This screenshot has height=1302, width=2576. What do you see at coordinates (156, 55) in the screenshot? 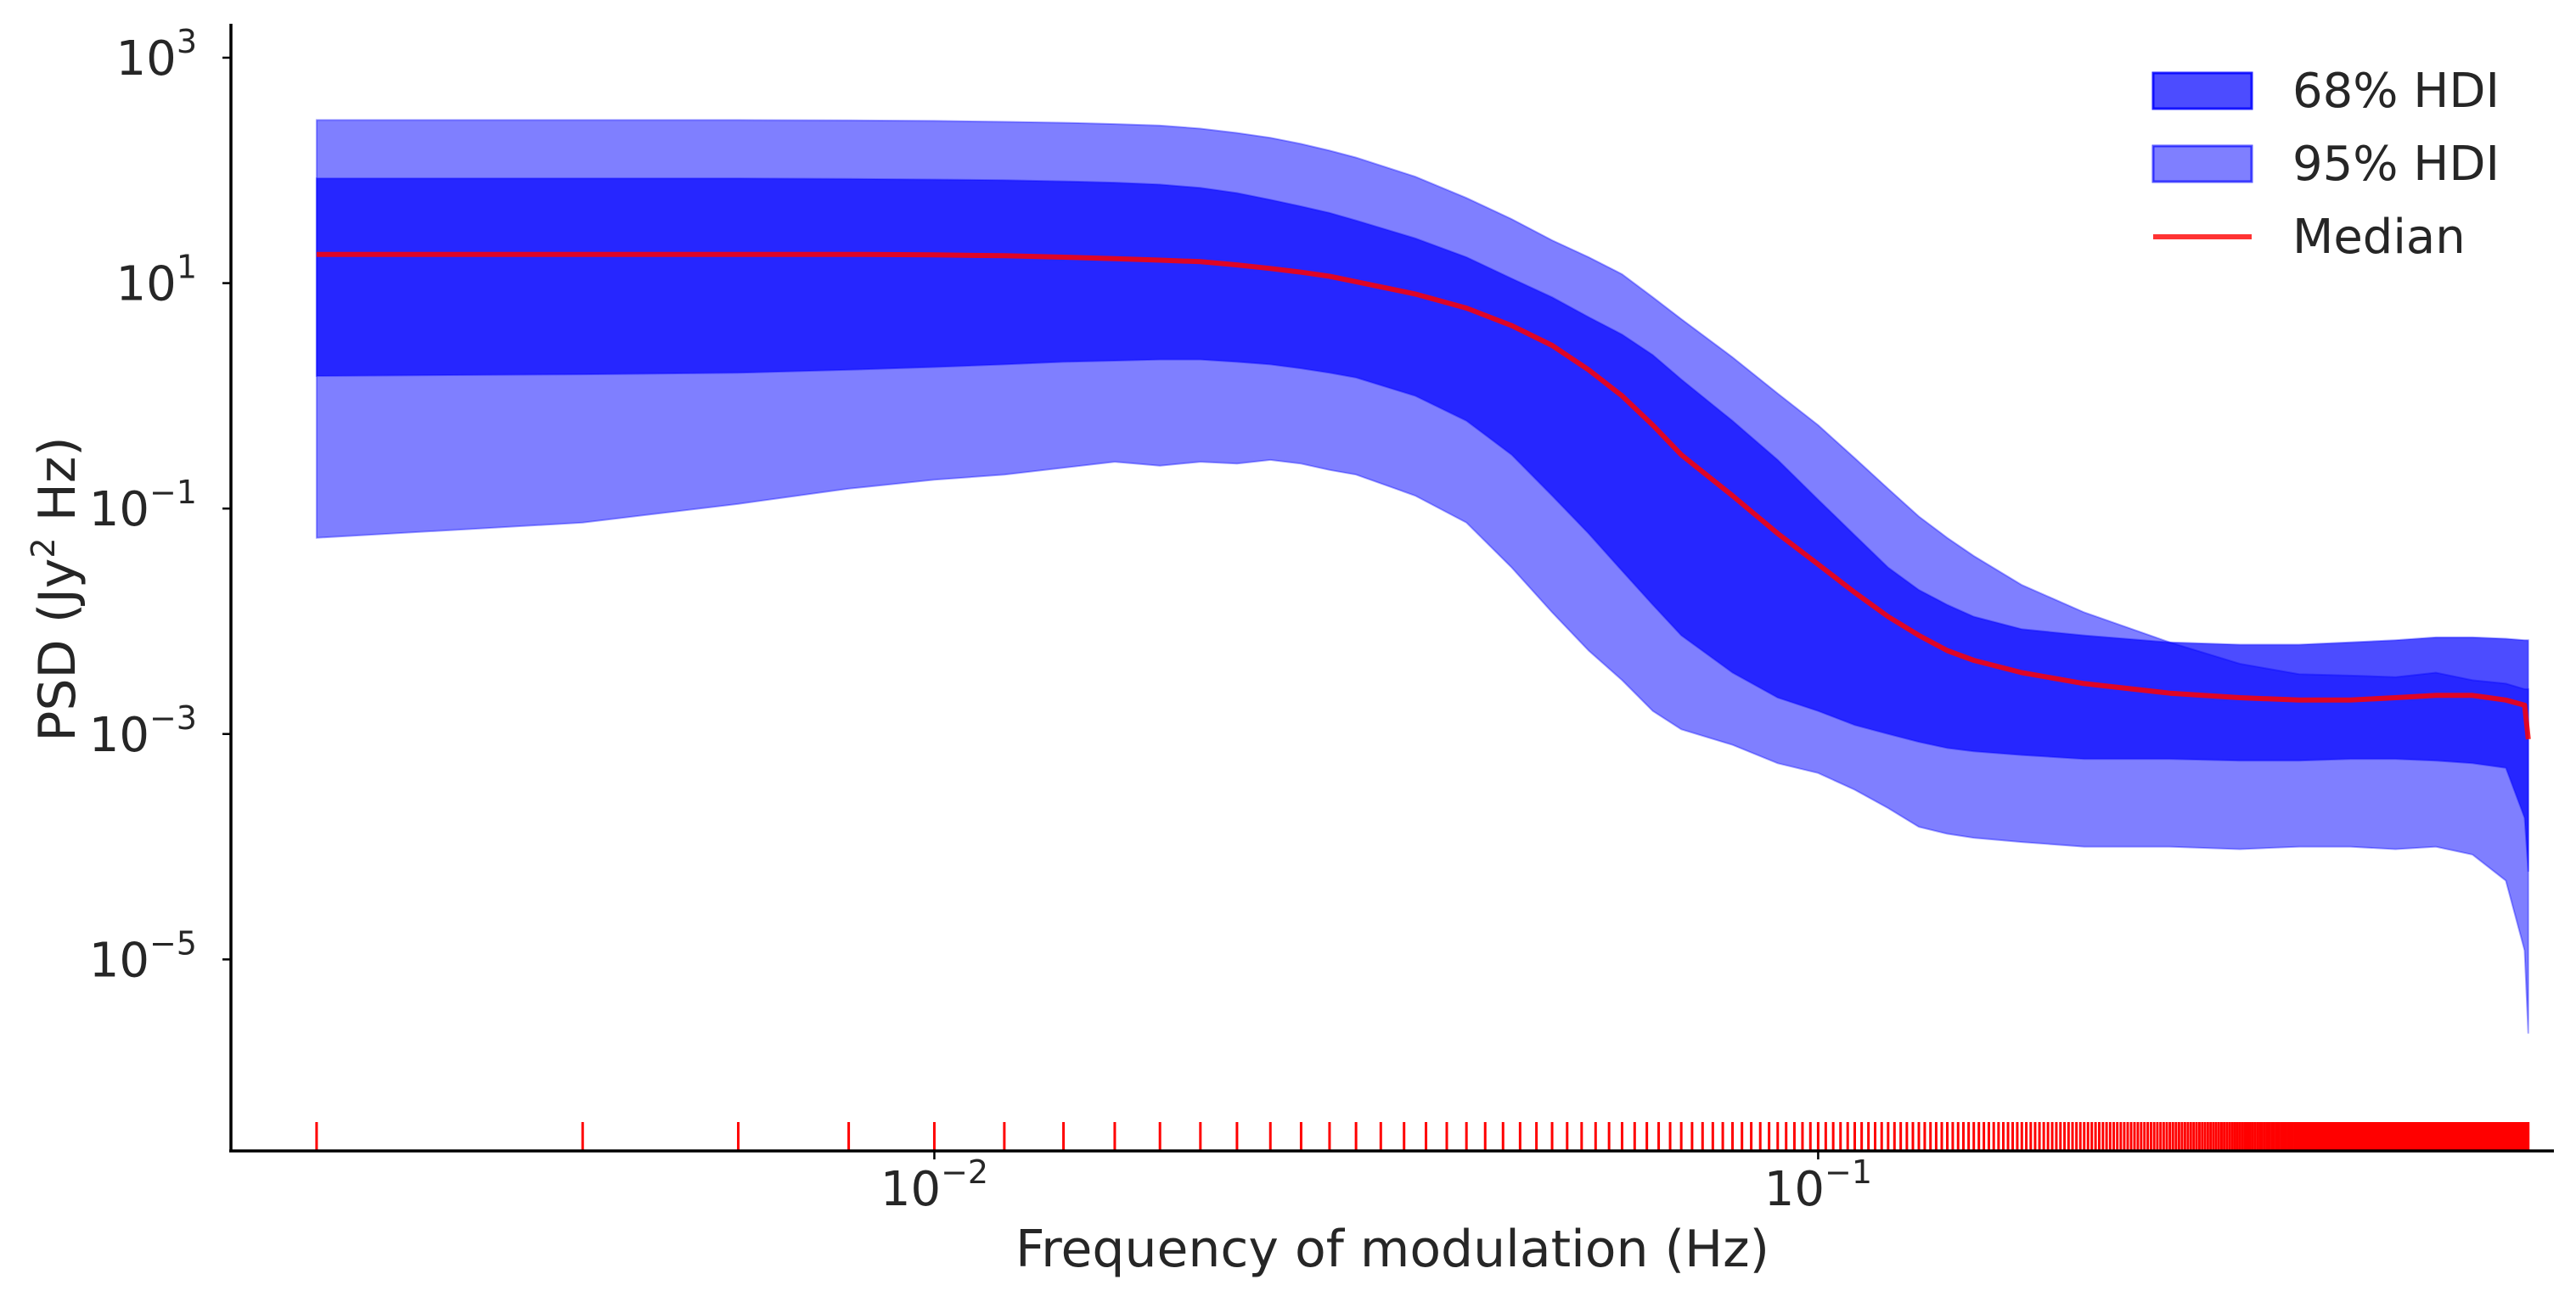
I see `y-tick-label: 10³` at bounding box center [156, 55].